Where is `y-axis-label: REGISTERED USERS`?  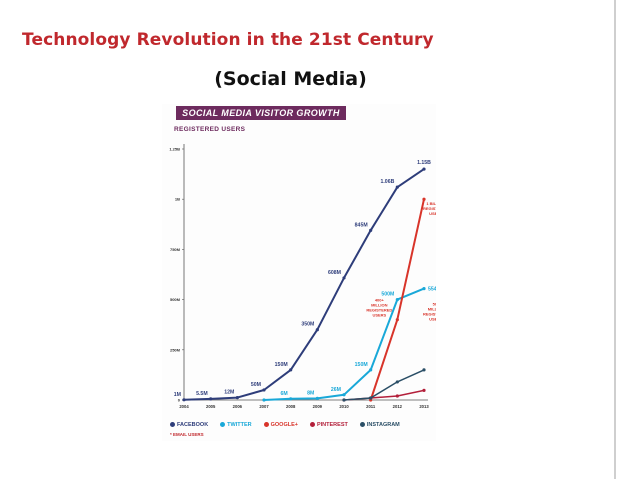 y-axis-label: REGISTERED USERS is located at coordinates (210, 129).